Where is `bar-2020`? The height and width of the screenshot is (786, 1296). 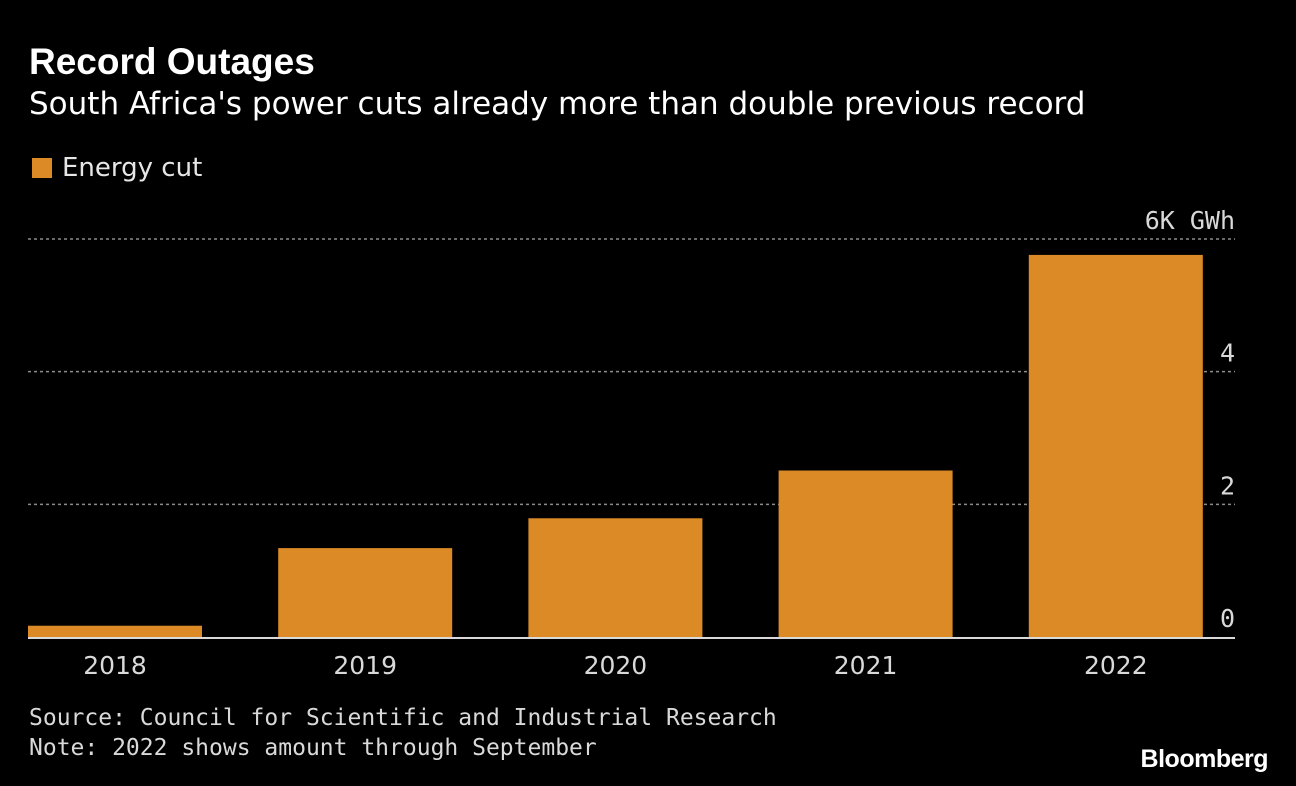 bar-2020 is located at coordinates (615, 577).